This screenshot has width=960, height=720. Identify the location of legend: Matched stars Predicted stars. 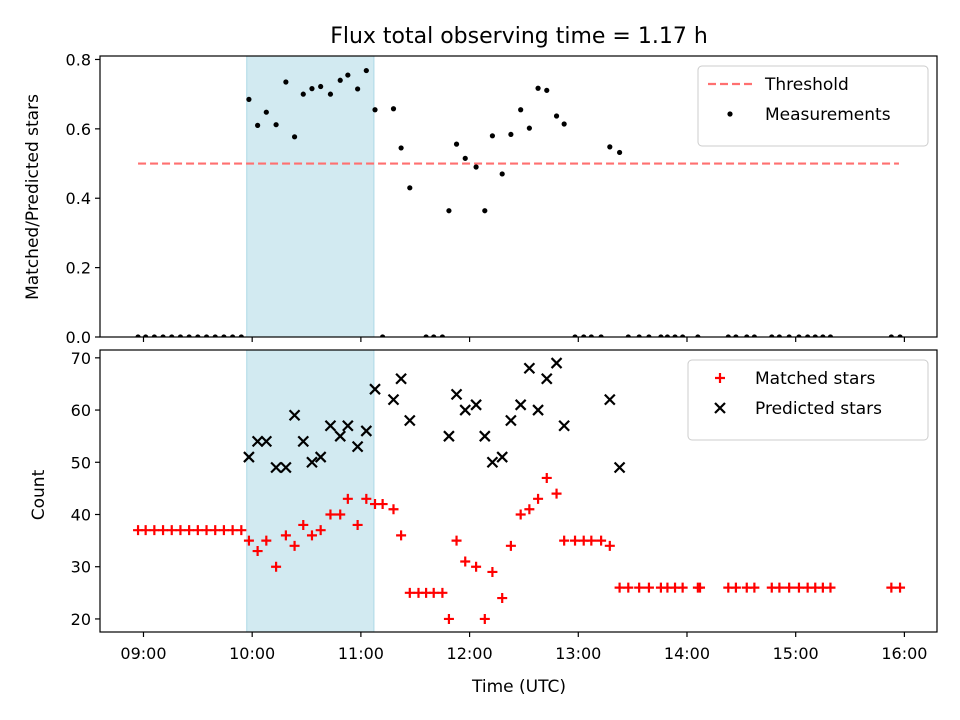
(808, 400).